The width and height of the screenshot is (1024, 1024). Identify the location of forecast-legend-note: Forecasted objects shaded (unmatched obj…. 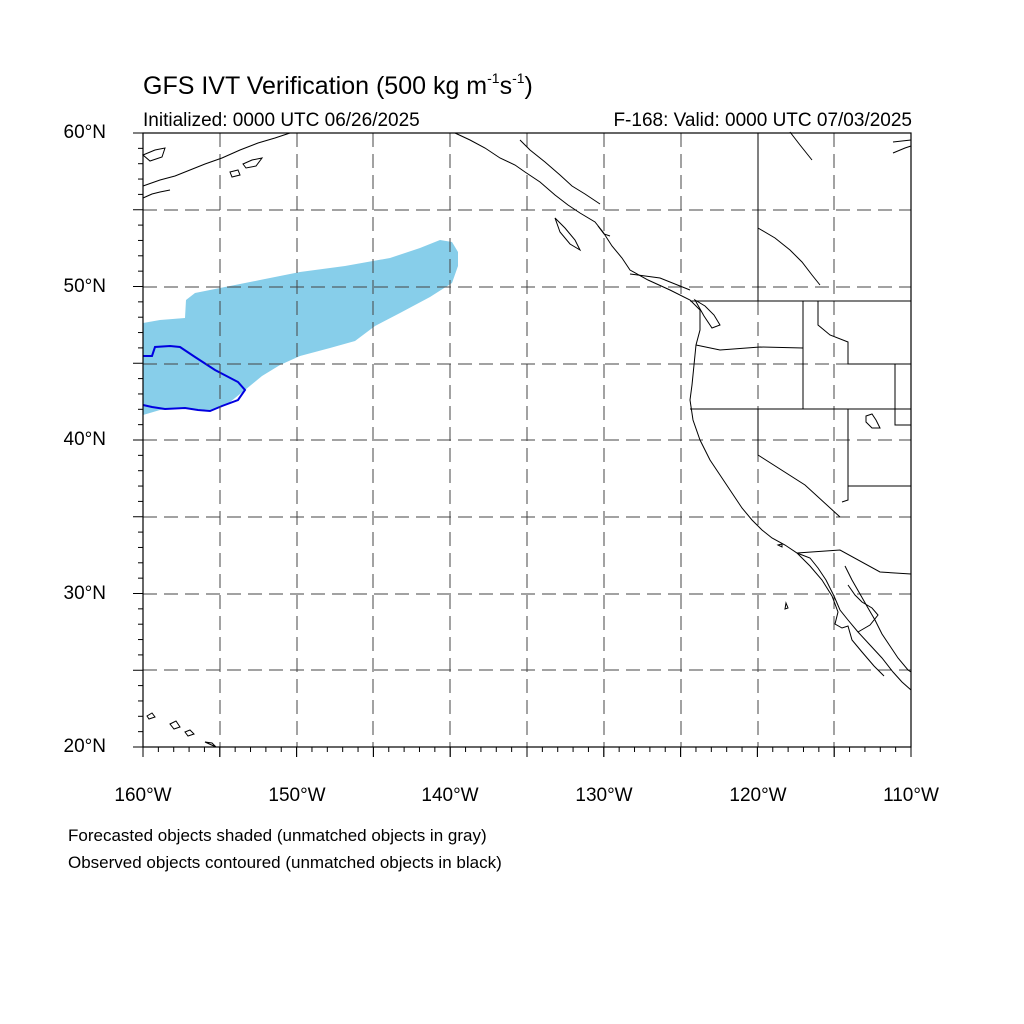
(277, 835).